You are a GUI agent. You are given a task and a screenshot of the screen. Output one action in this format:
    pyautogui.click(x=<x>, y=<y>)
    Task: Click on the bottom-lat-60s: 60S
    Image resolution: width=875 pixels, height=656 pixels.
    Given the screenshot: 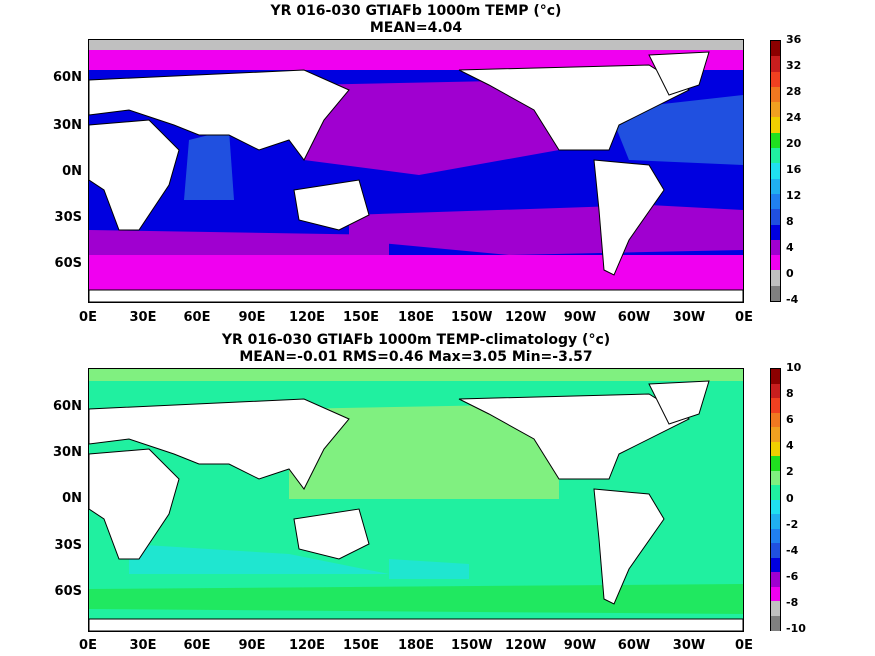 What is the action you would take?
    pyautogui.click(x=68, y=591)
    